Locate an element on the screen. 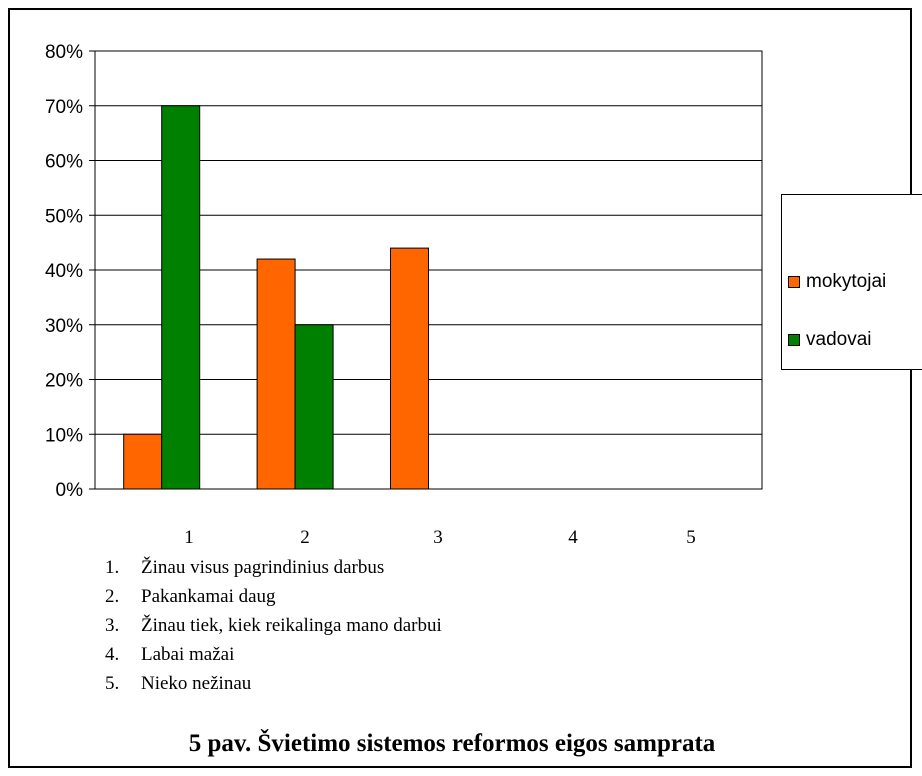  note-item: 4. Labai mažai is located at coordinates (170, 654).